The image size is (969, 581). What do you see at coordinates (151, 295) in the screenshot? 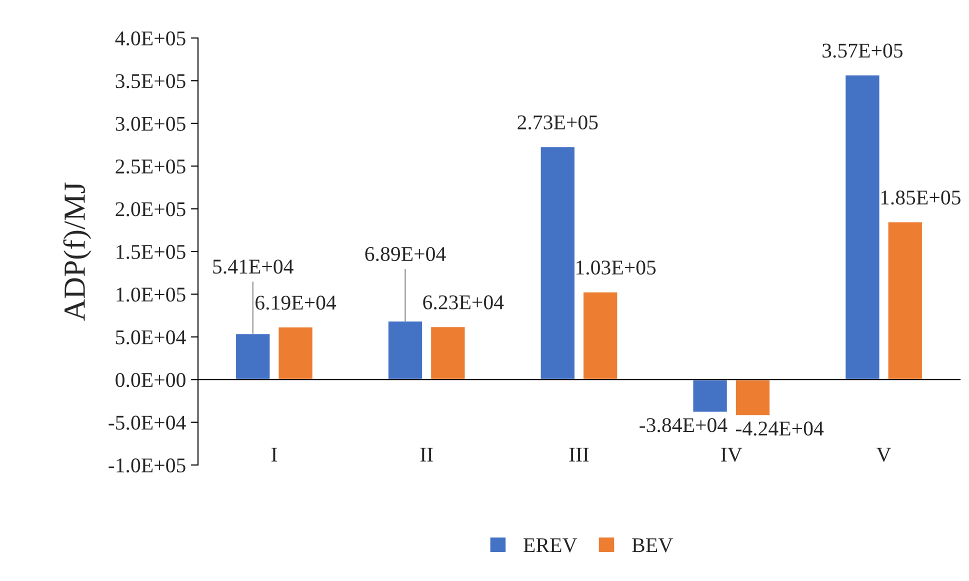
I see `y-tick-label: 1.0E+05` at bounding box center [151, 295].